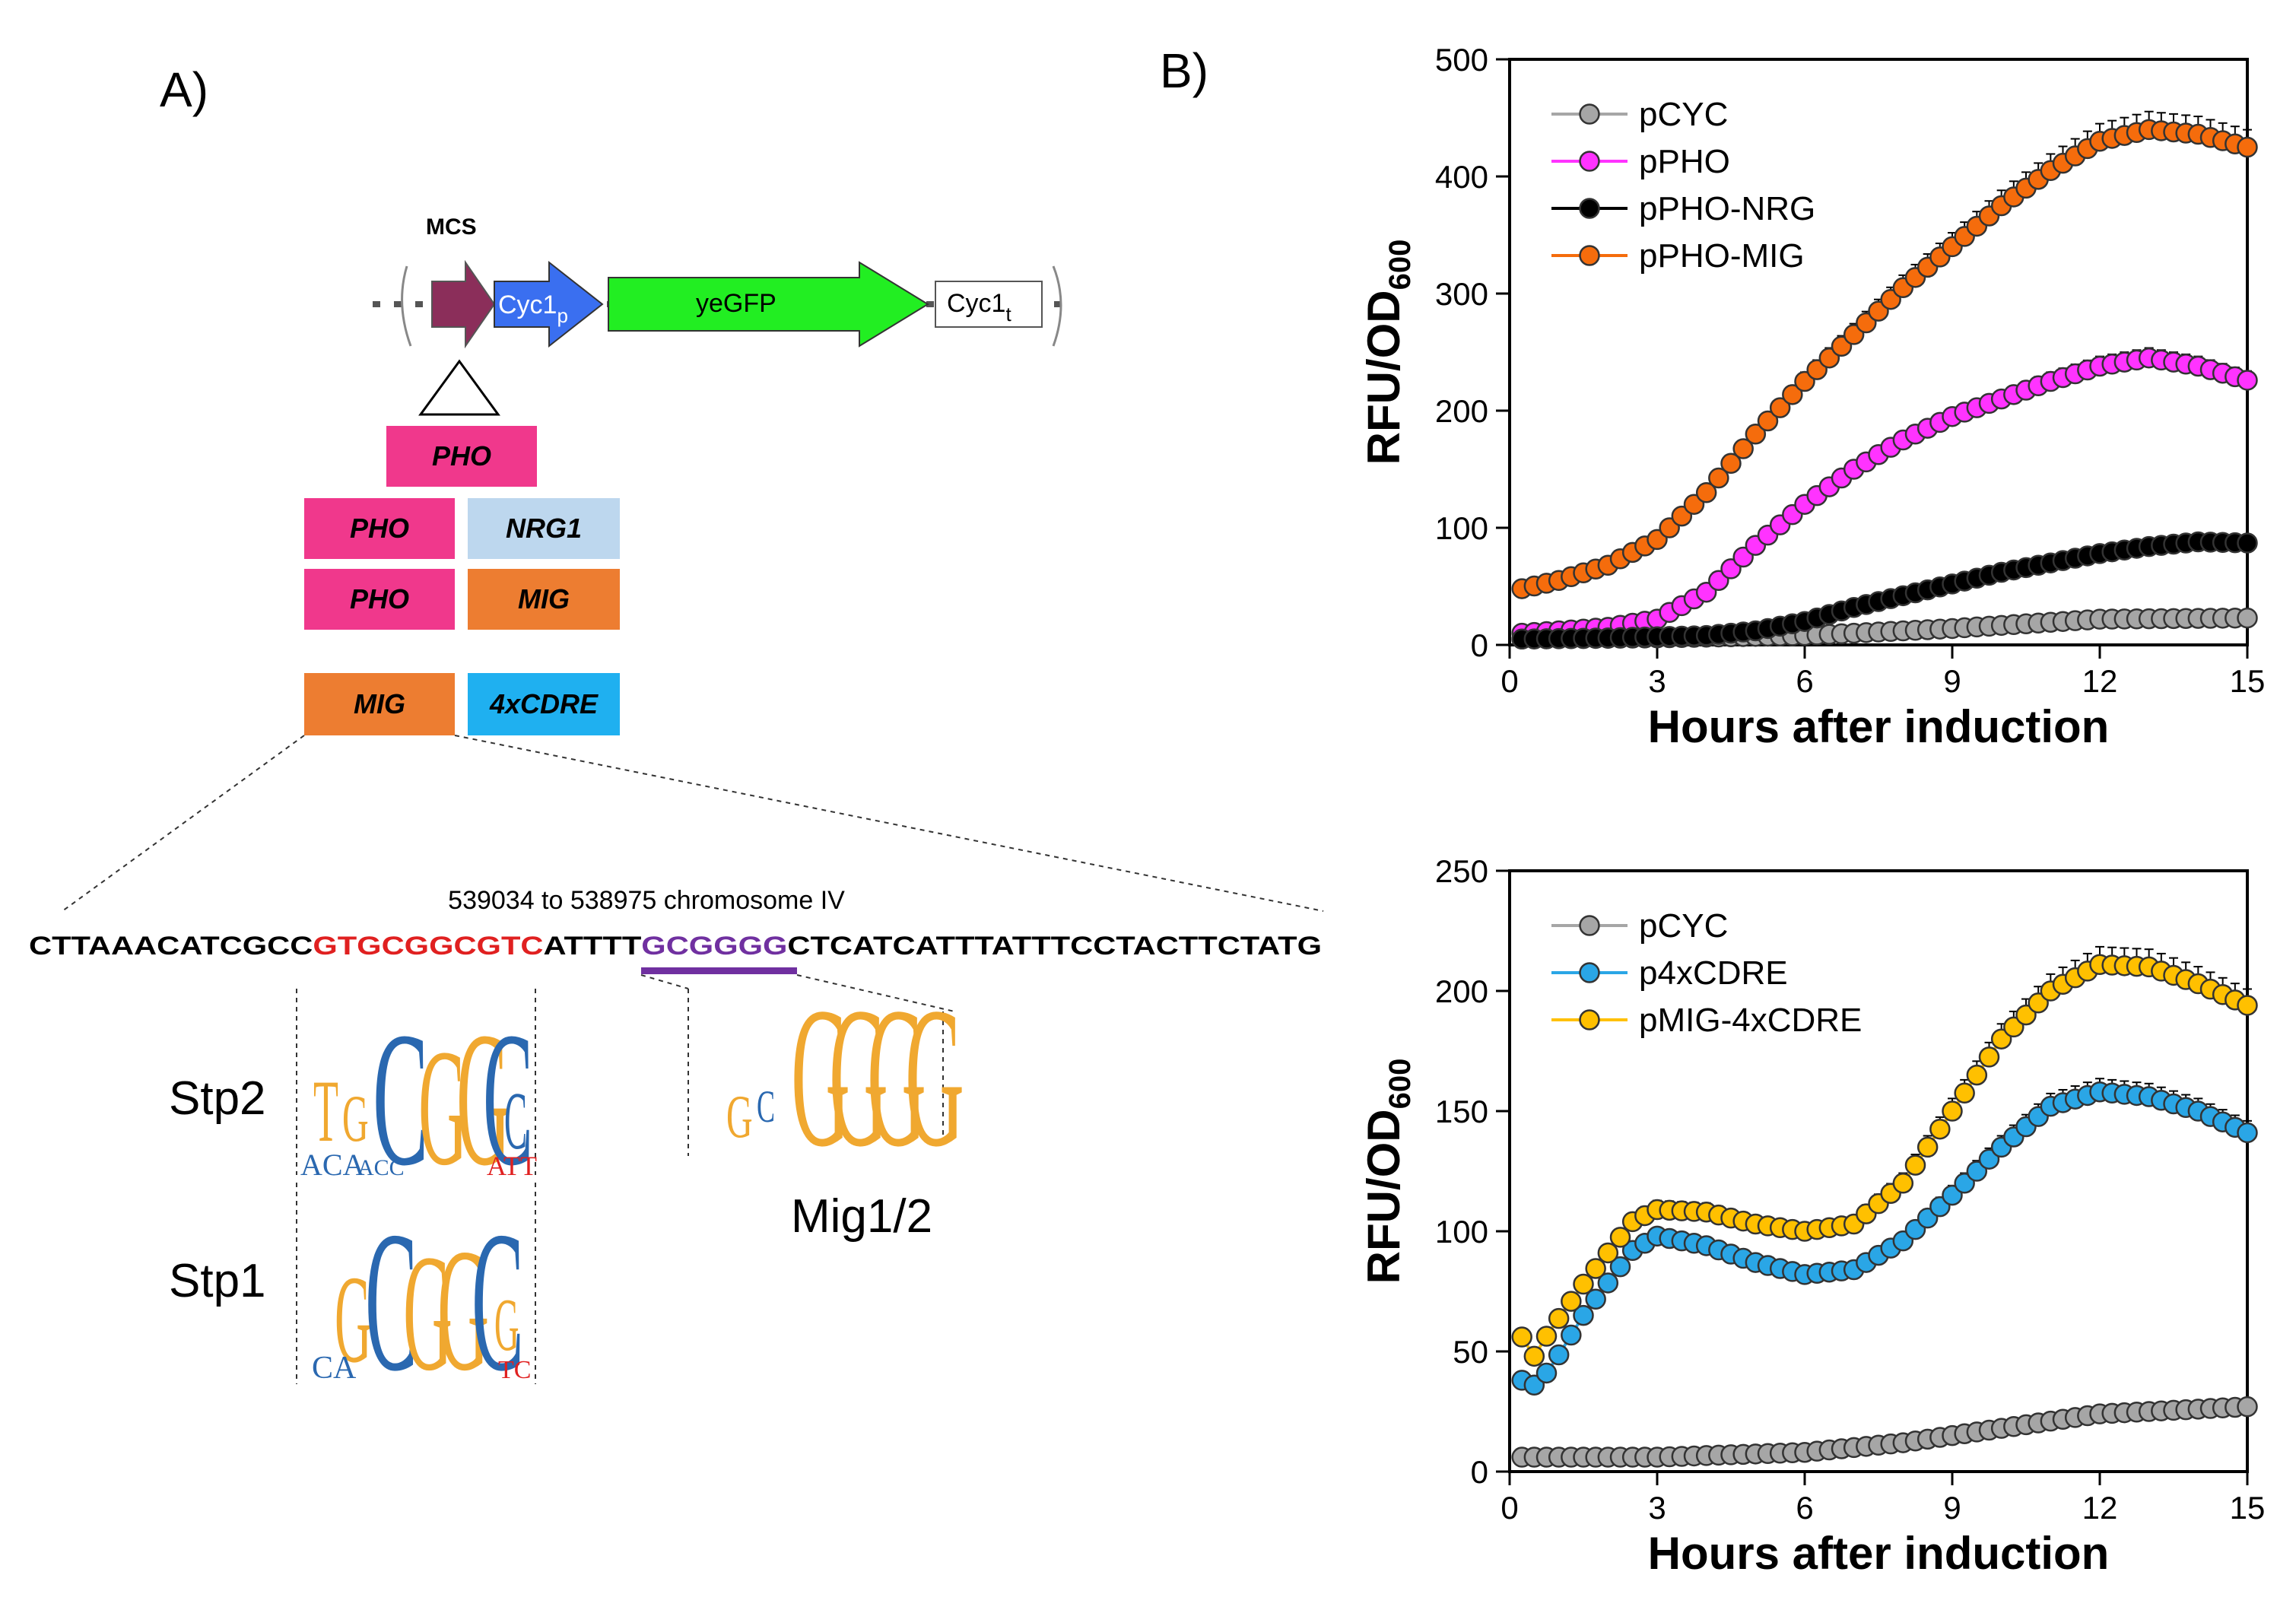  I want to click on series-pPHO-NRG, so click(1885, 590).